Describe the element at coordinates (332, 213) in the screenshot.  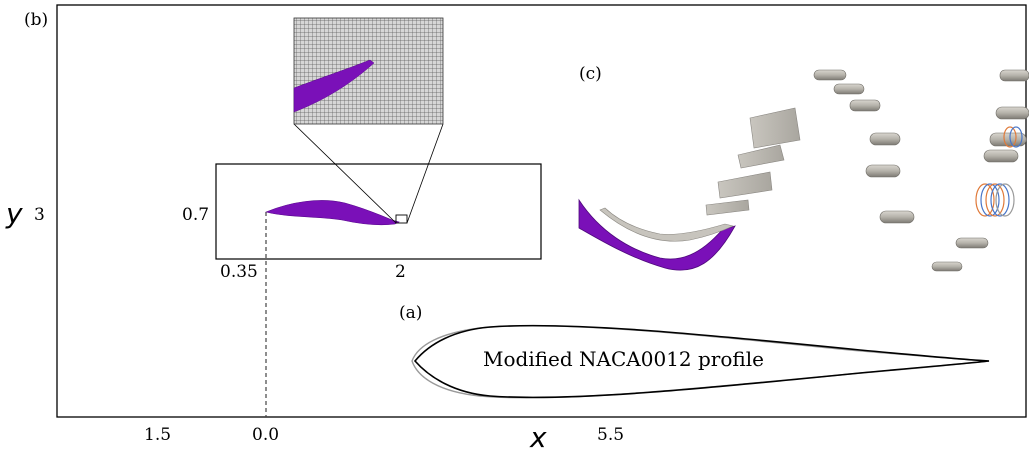
I see `fish-body` at that location.